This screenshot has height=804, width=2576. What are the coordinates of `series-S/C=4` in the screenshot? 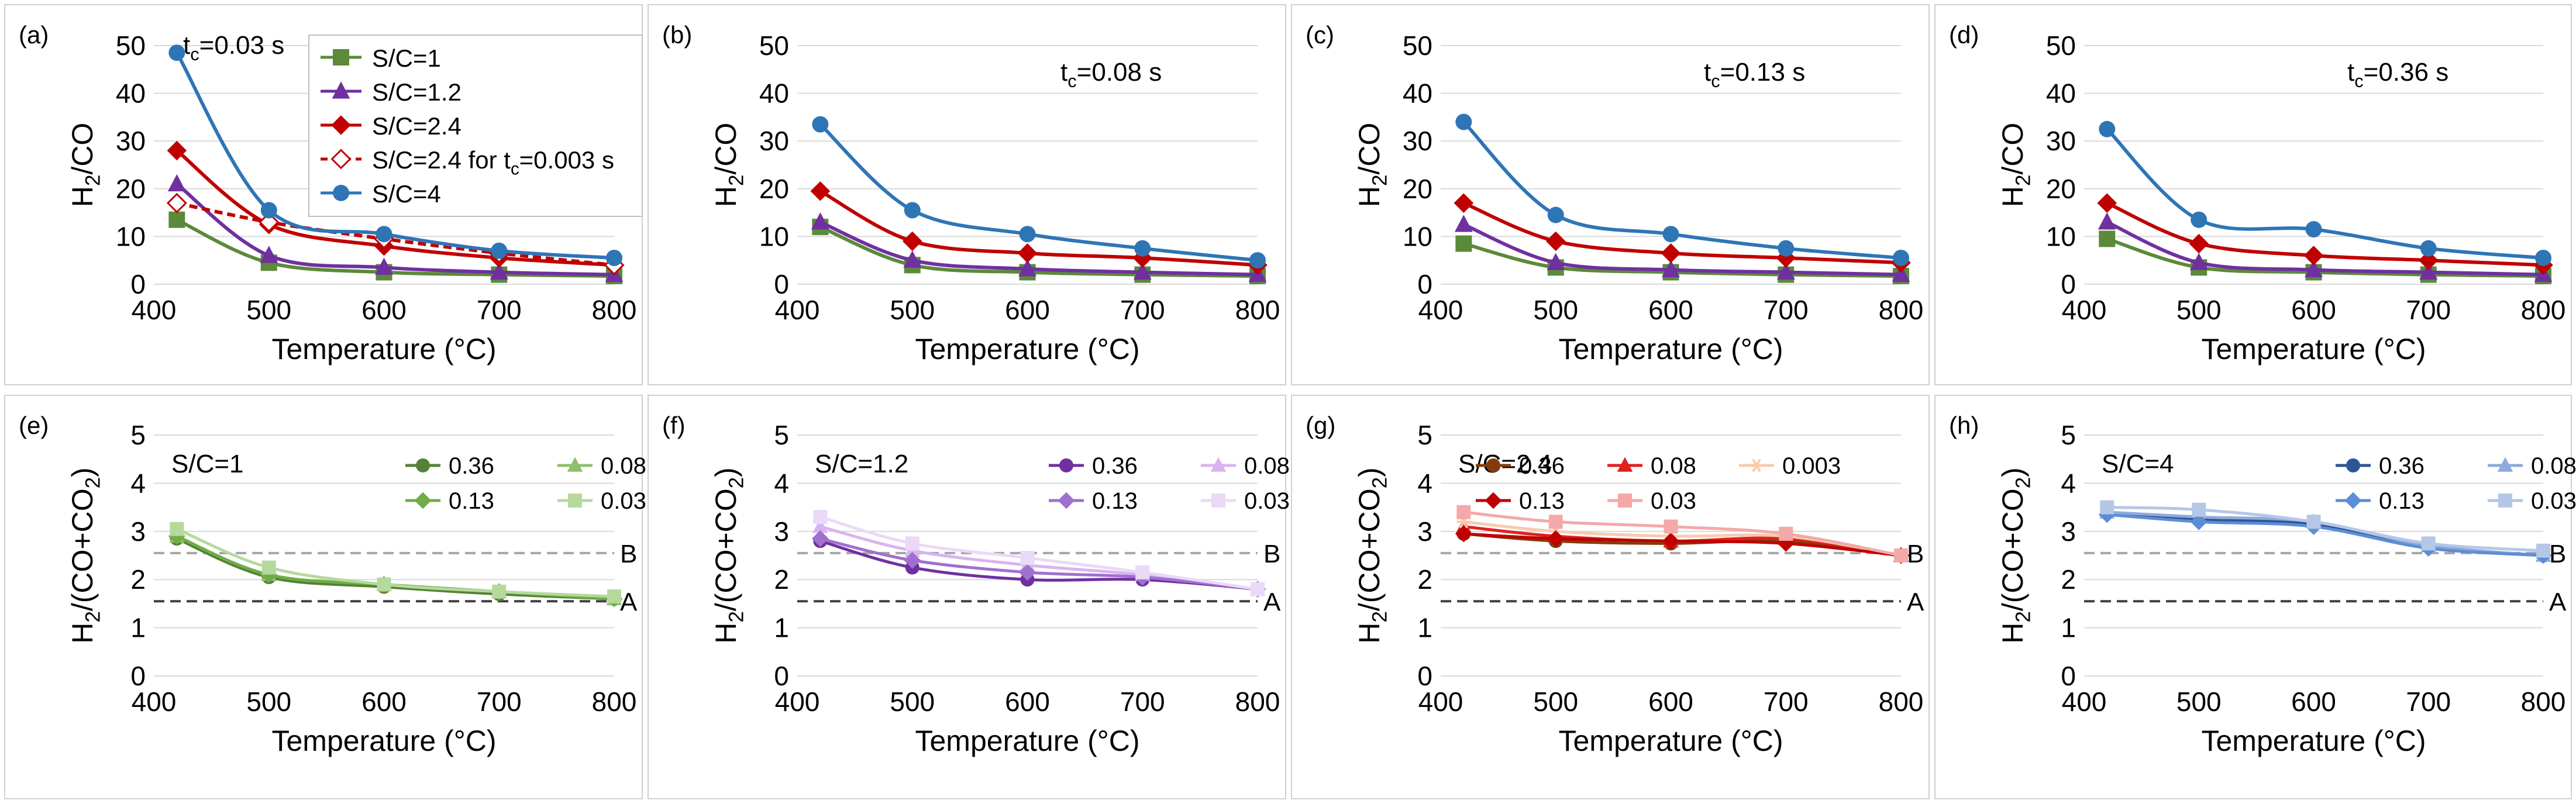 It's located at (2325, 194).